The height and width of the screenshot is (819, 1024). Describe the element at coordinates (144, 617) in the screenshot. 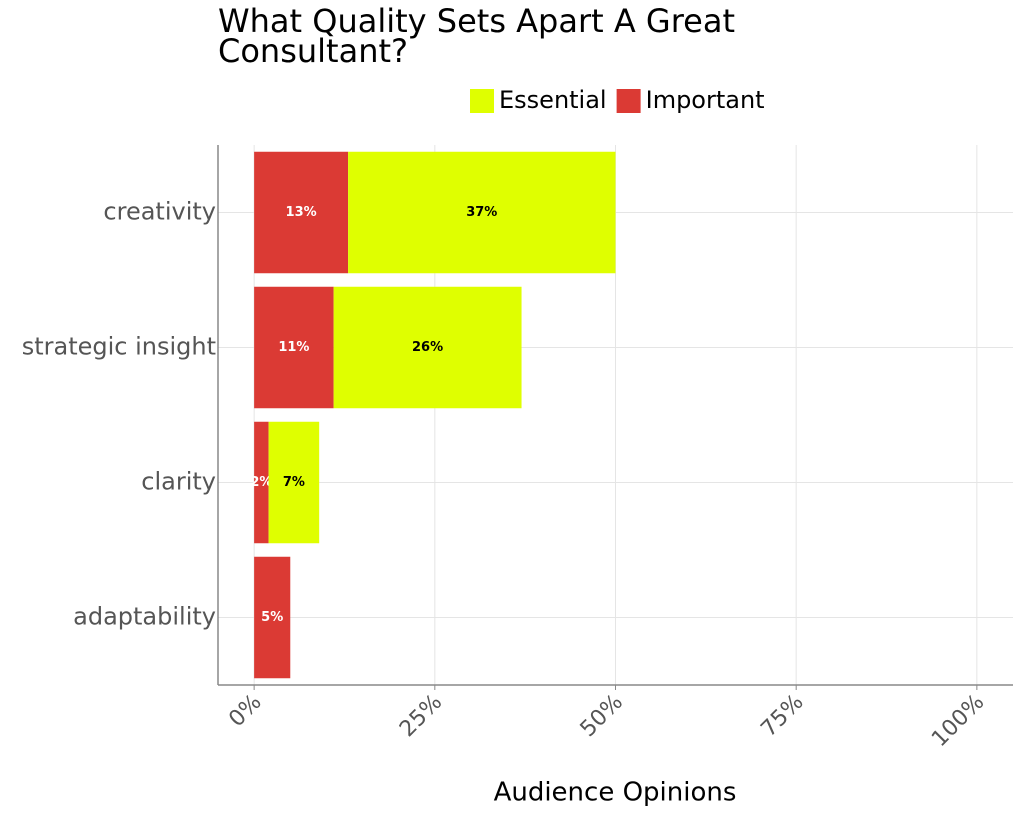

I see `y-tick-label: adaptability` at that location.